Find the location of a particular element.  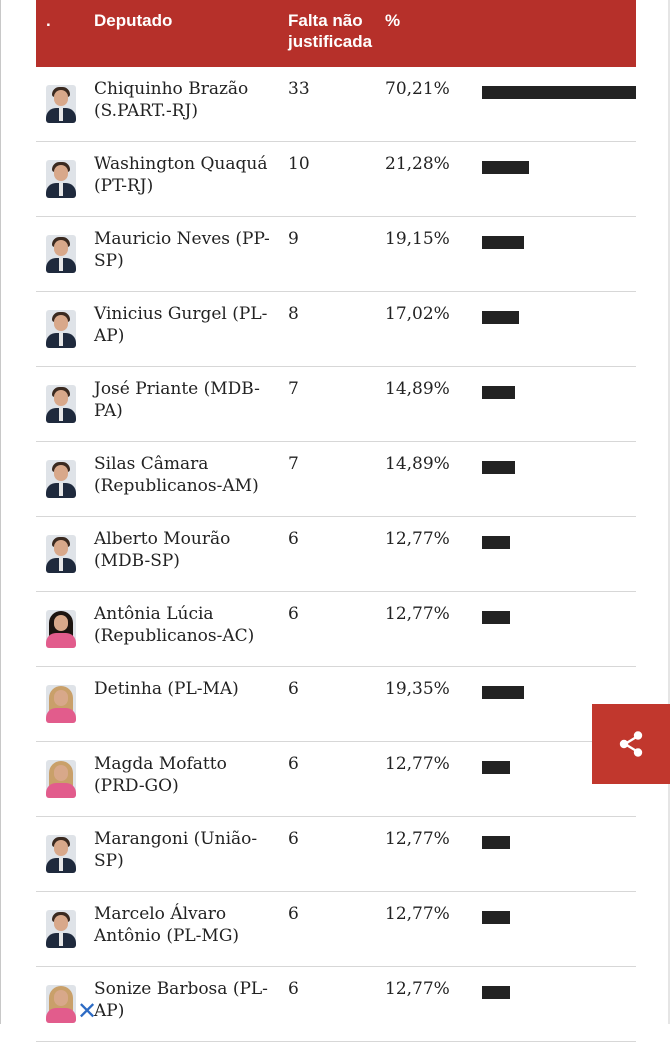

falta-count: 33 is located at coordinates (299, 89).